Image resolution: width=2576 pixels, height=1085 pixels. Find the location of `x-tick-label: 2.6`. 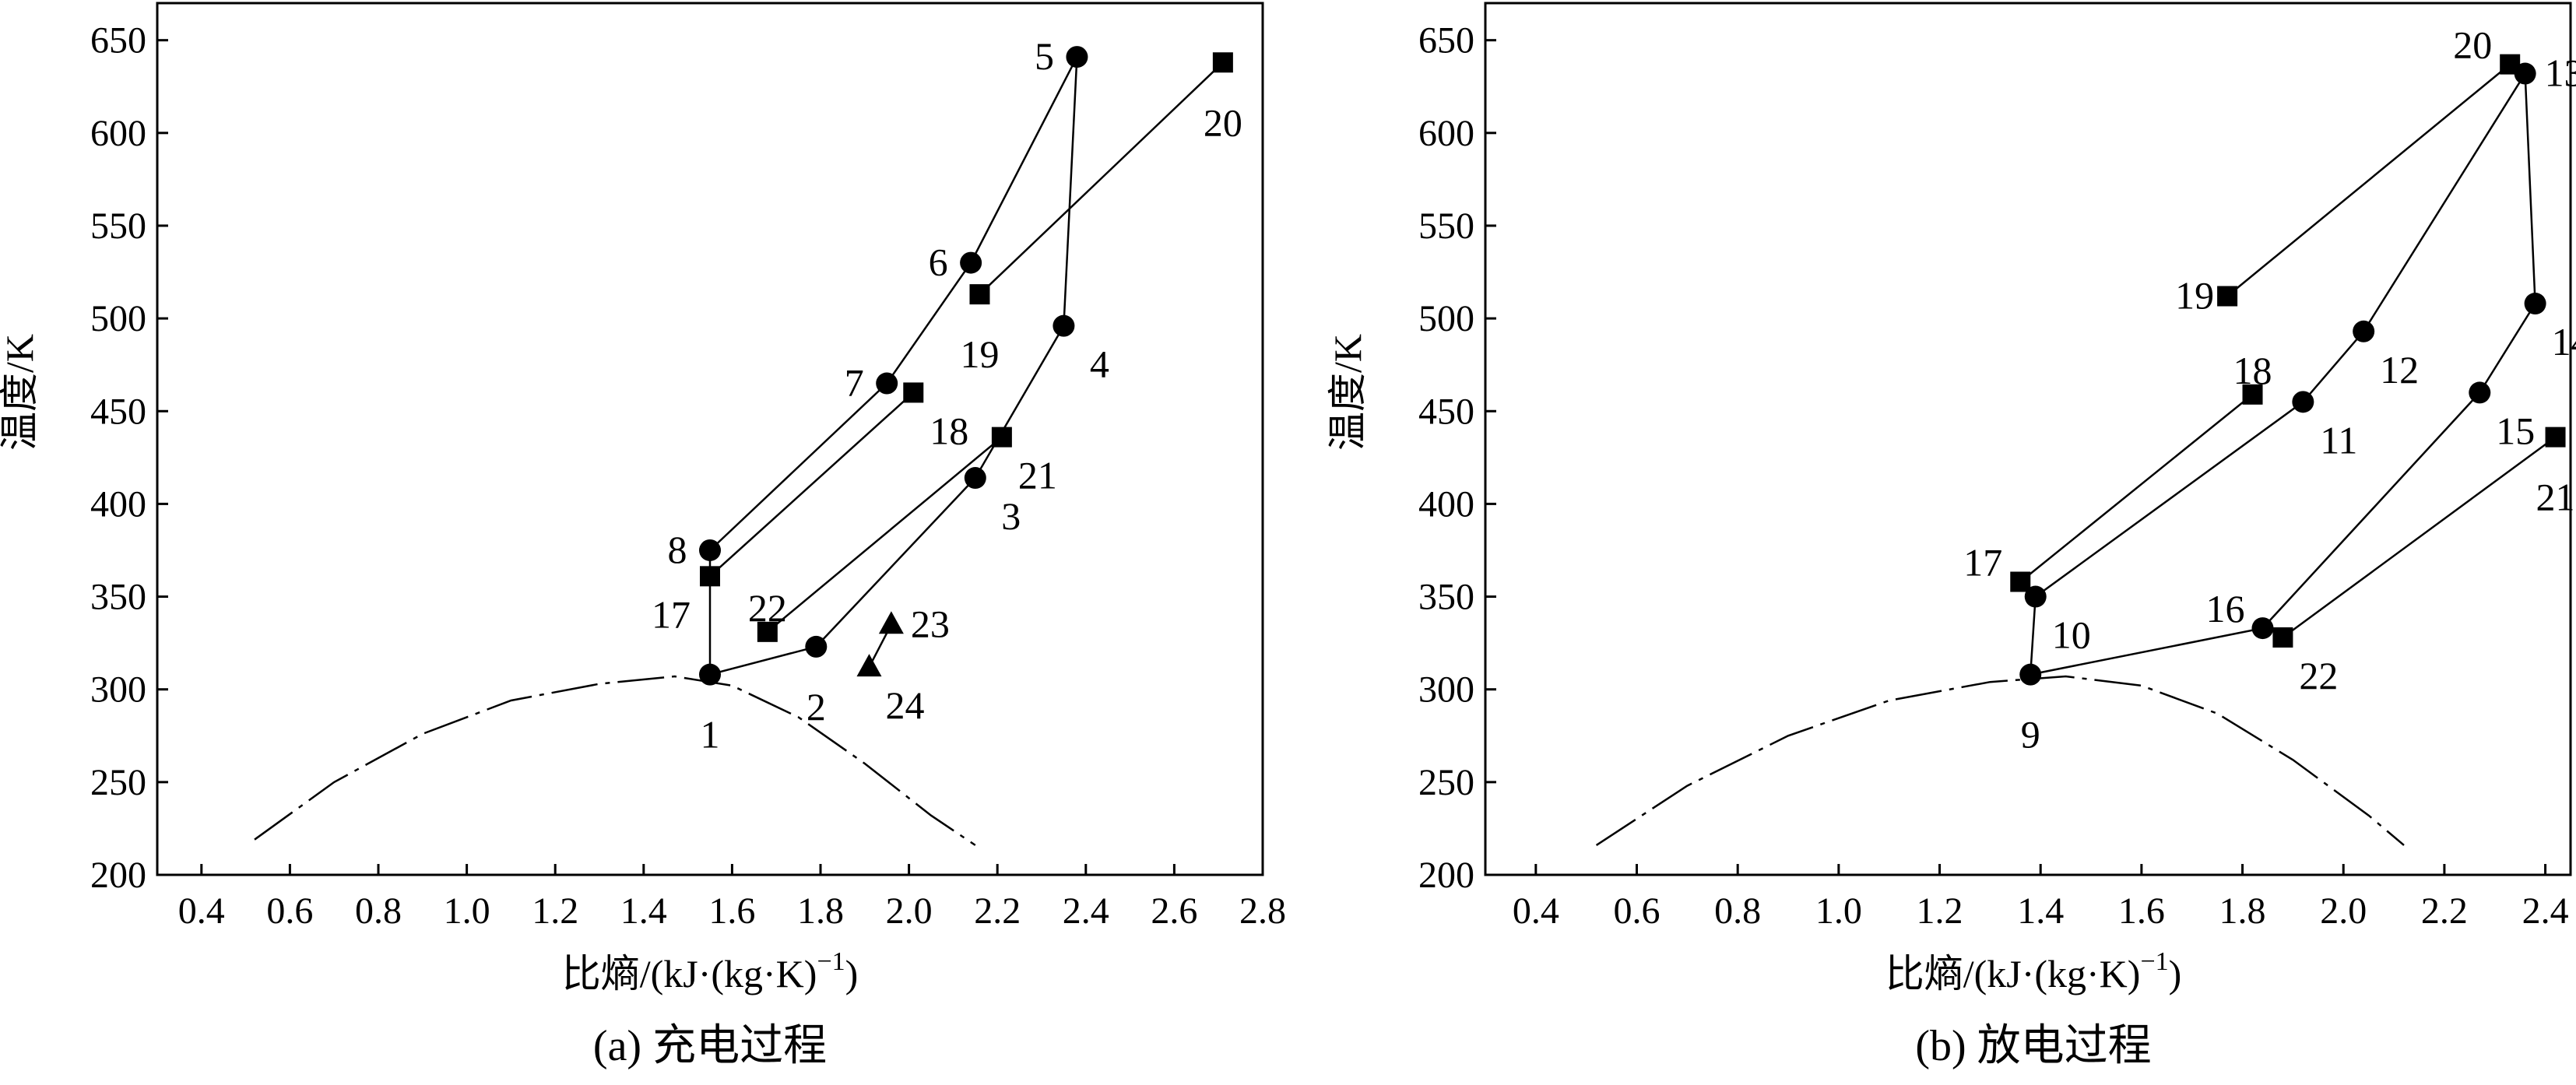

x-tick-label: 2.6 is located at coordinates (1174, 911).